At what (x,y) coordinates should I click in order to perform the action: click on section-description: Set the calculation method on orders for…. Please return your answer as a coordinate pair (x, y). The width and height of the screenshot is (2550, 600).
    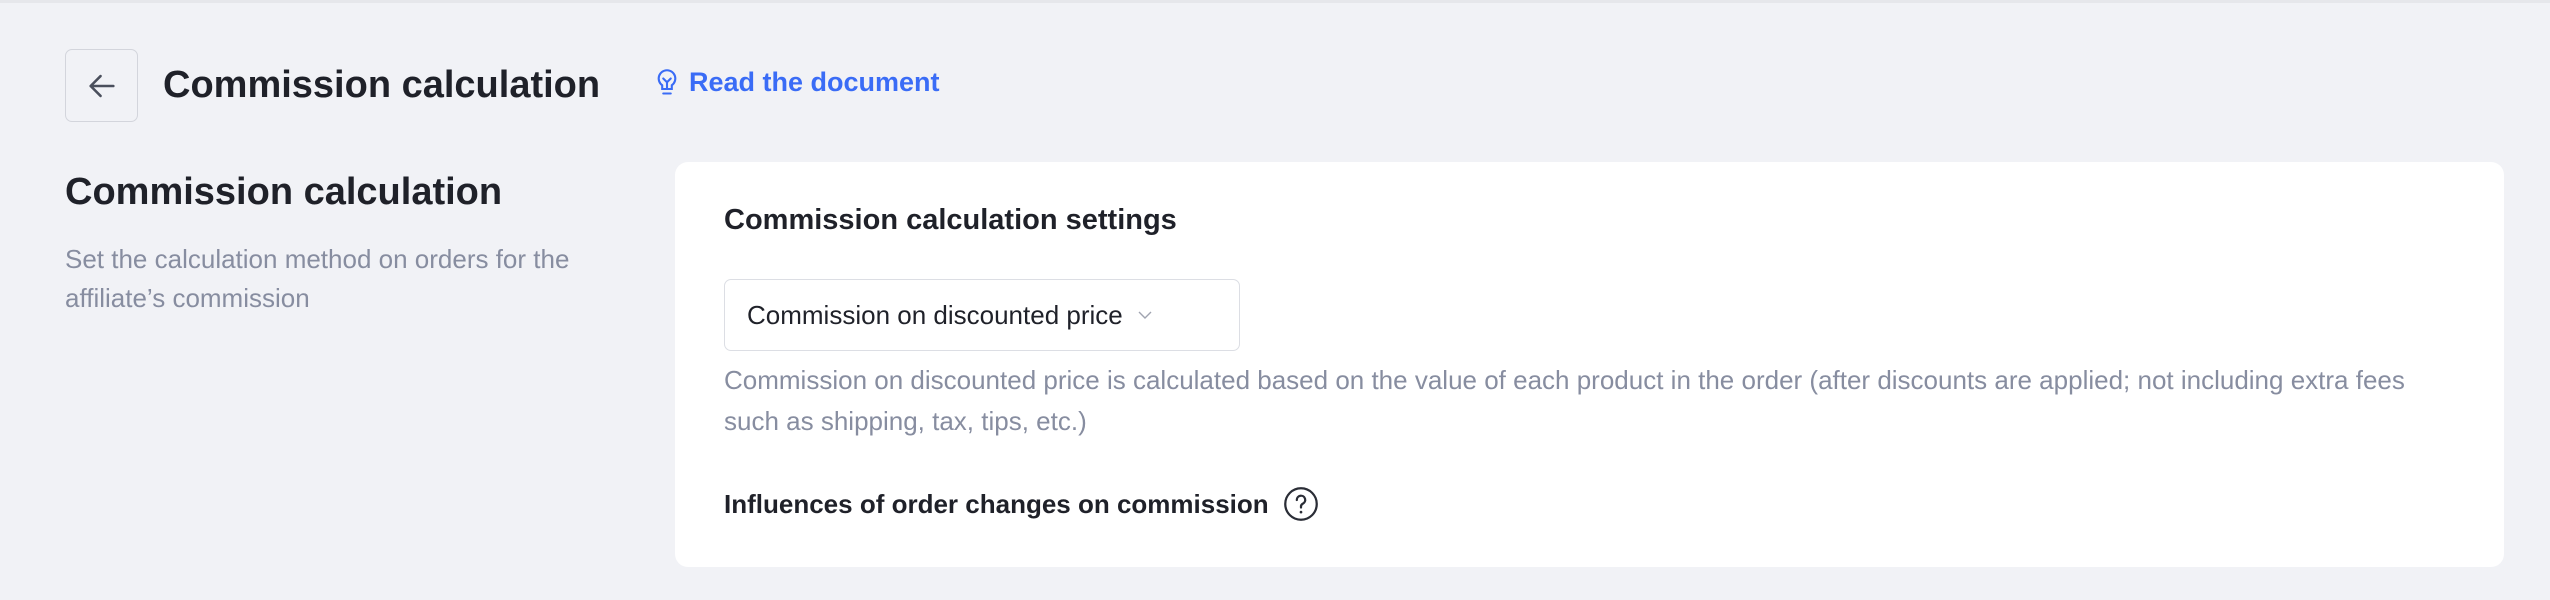
    Looking at the image, I should click on (317, 278).